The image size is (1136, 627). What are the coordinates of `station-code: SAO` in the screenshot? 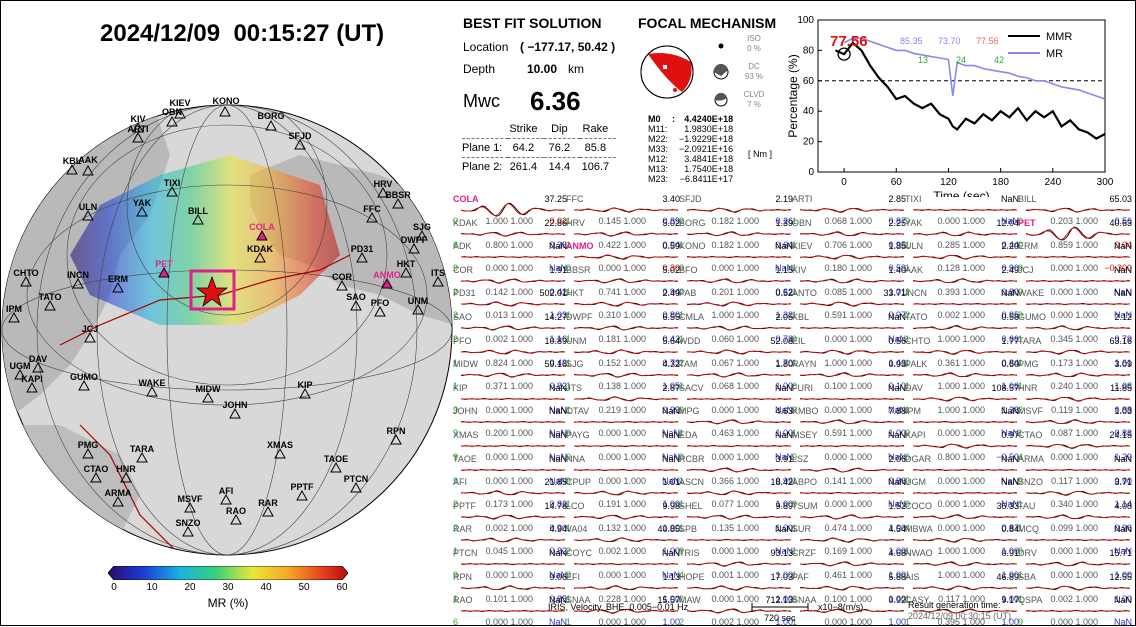 It's located at (463, 317).